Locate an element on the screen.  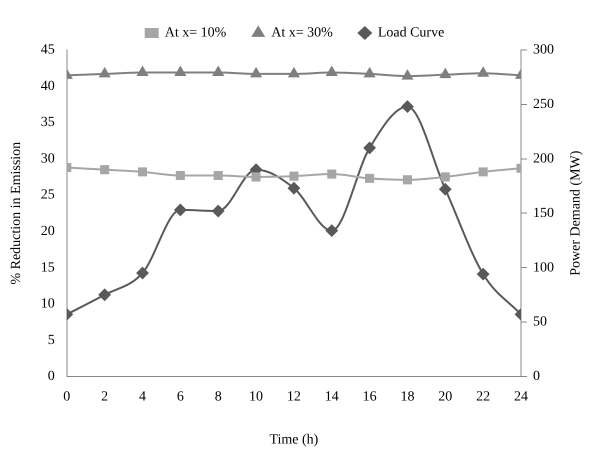
x-tick-label: 6 is located at coordinates (180, 396).